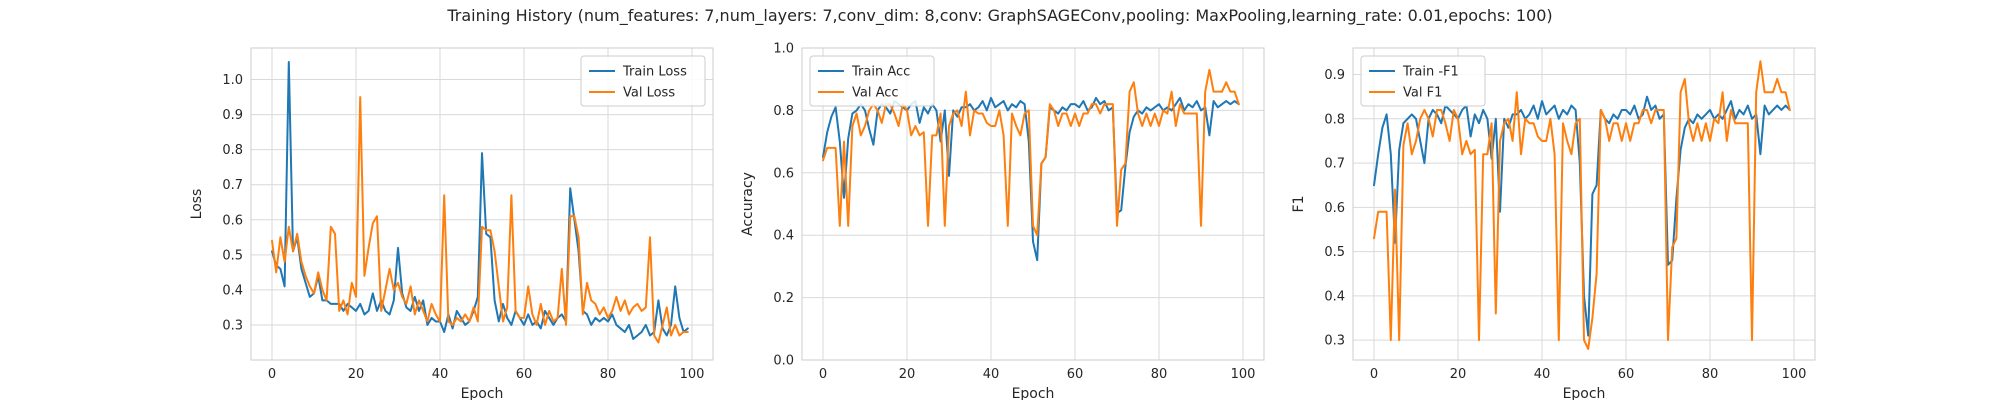  I want to click on legend: Train -F1 Val F1, so click(1423, 81).